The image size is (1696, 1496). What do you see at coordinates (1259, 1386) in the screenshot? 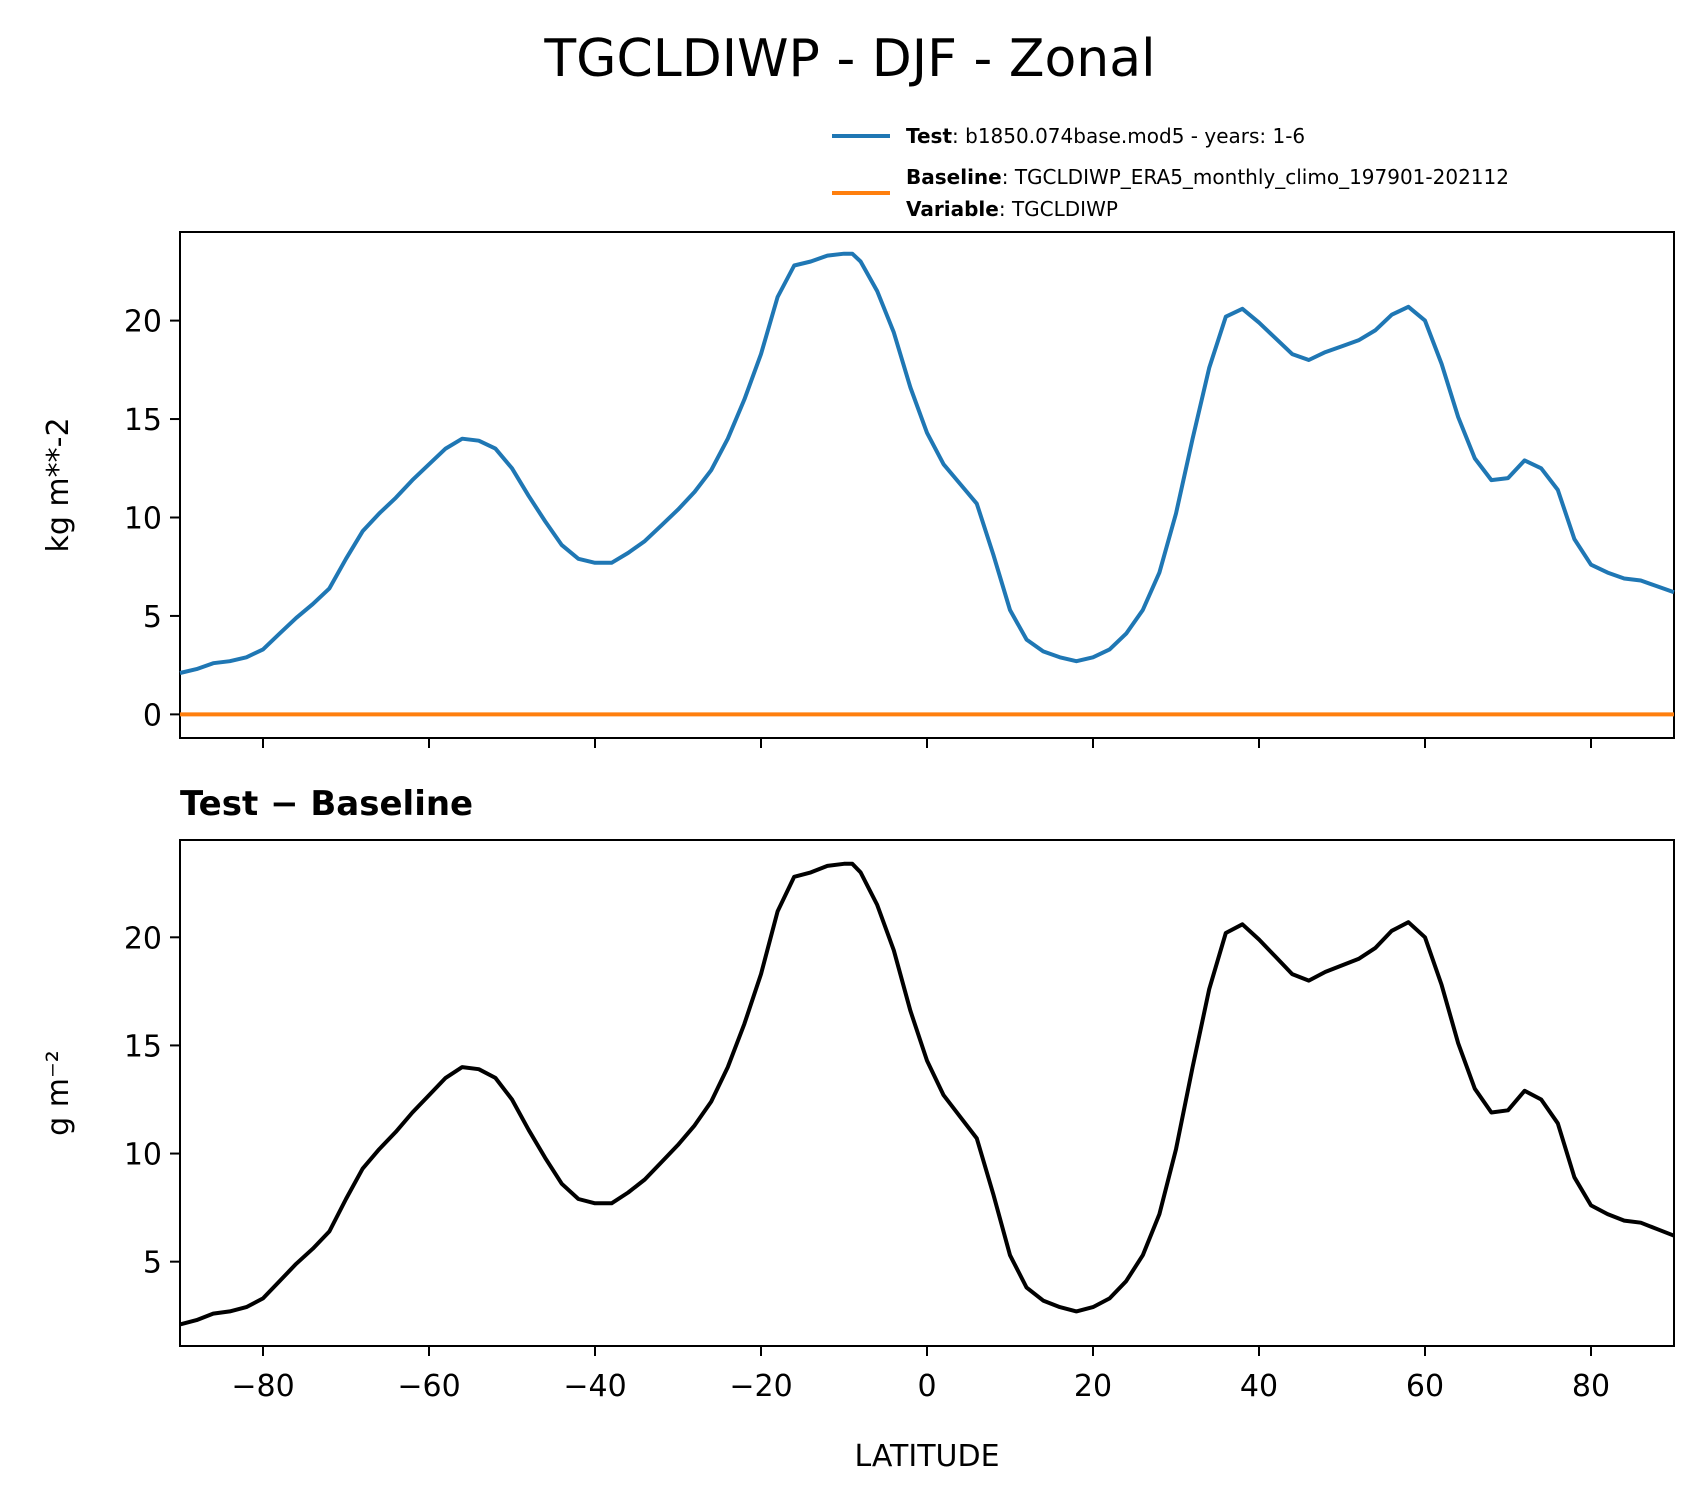
I see `xtick-label: 40` at bounding box center [1259, 1386].